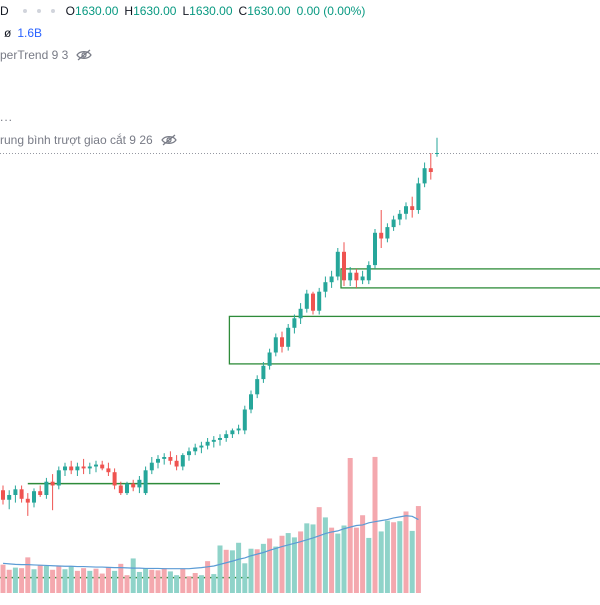 Image resolution: width=600 pixels, height=605 pixels. I want to click on change-value: 0.00 (0.00%), so click(331, 11).